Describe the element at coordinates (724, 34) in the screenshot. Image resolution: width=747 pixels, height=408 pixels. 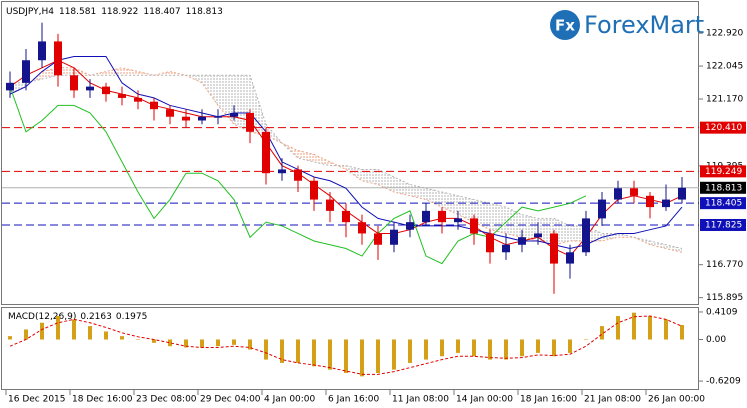
I see `y-tick-label: 122.920` at that location.